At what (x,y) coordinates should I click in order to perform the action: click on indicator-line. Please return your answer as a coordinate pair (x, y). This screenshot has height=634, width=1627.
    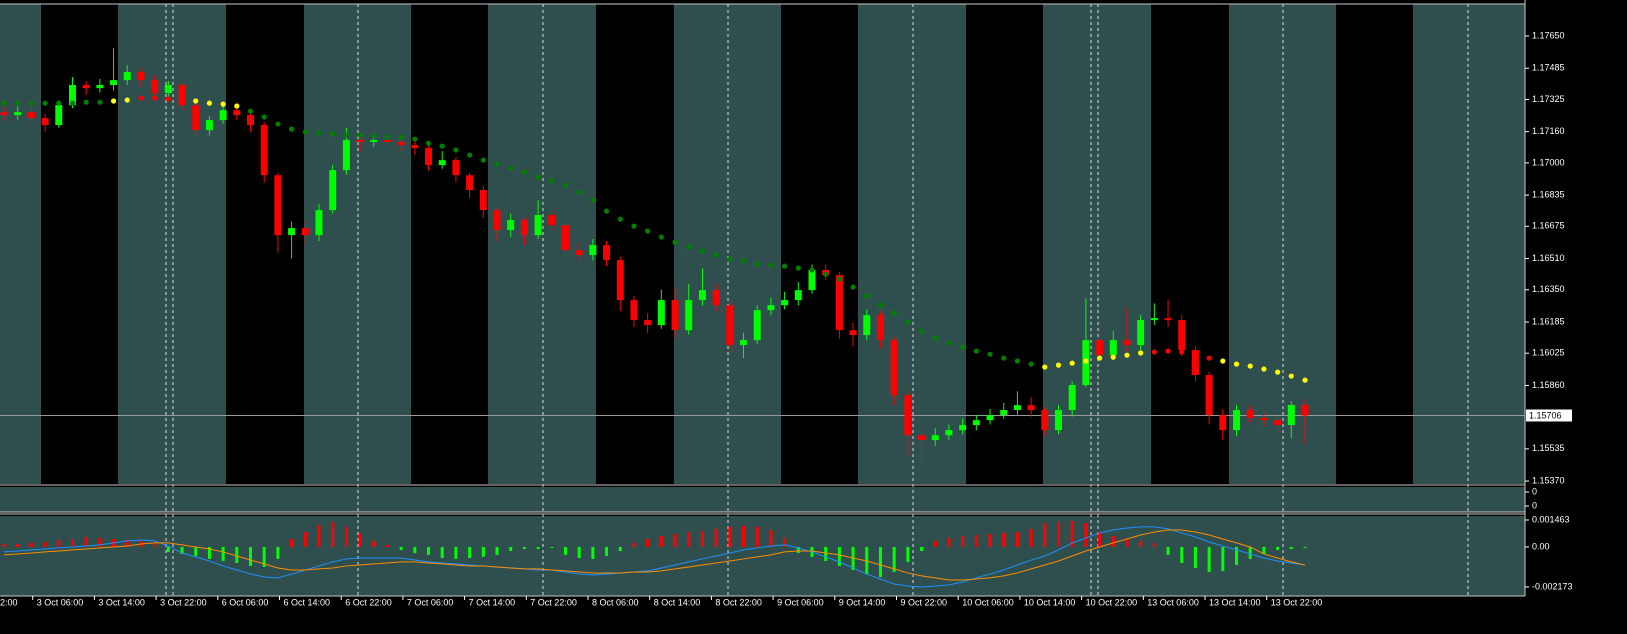
    Looking at the image, I should click on (654, 557).